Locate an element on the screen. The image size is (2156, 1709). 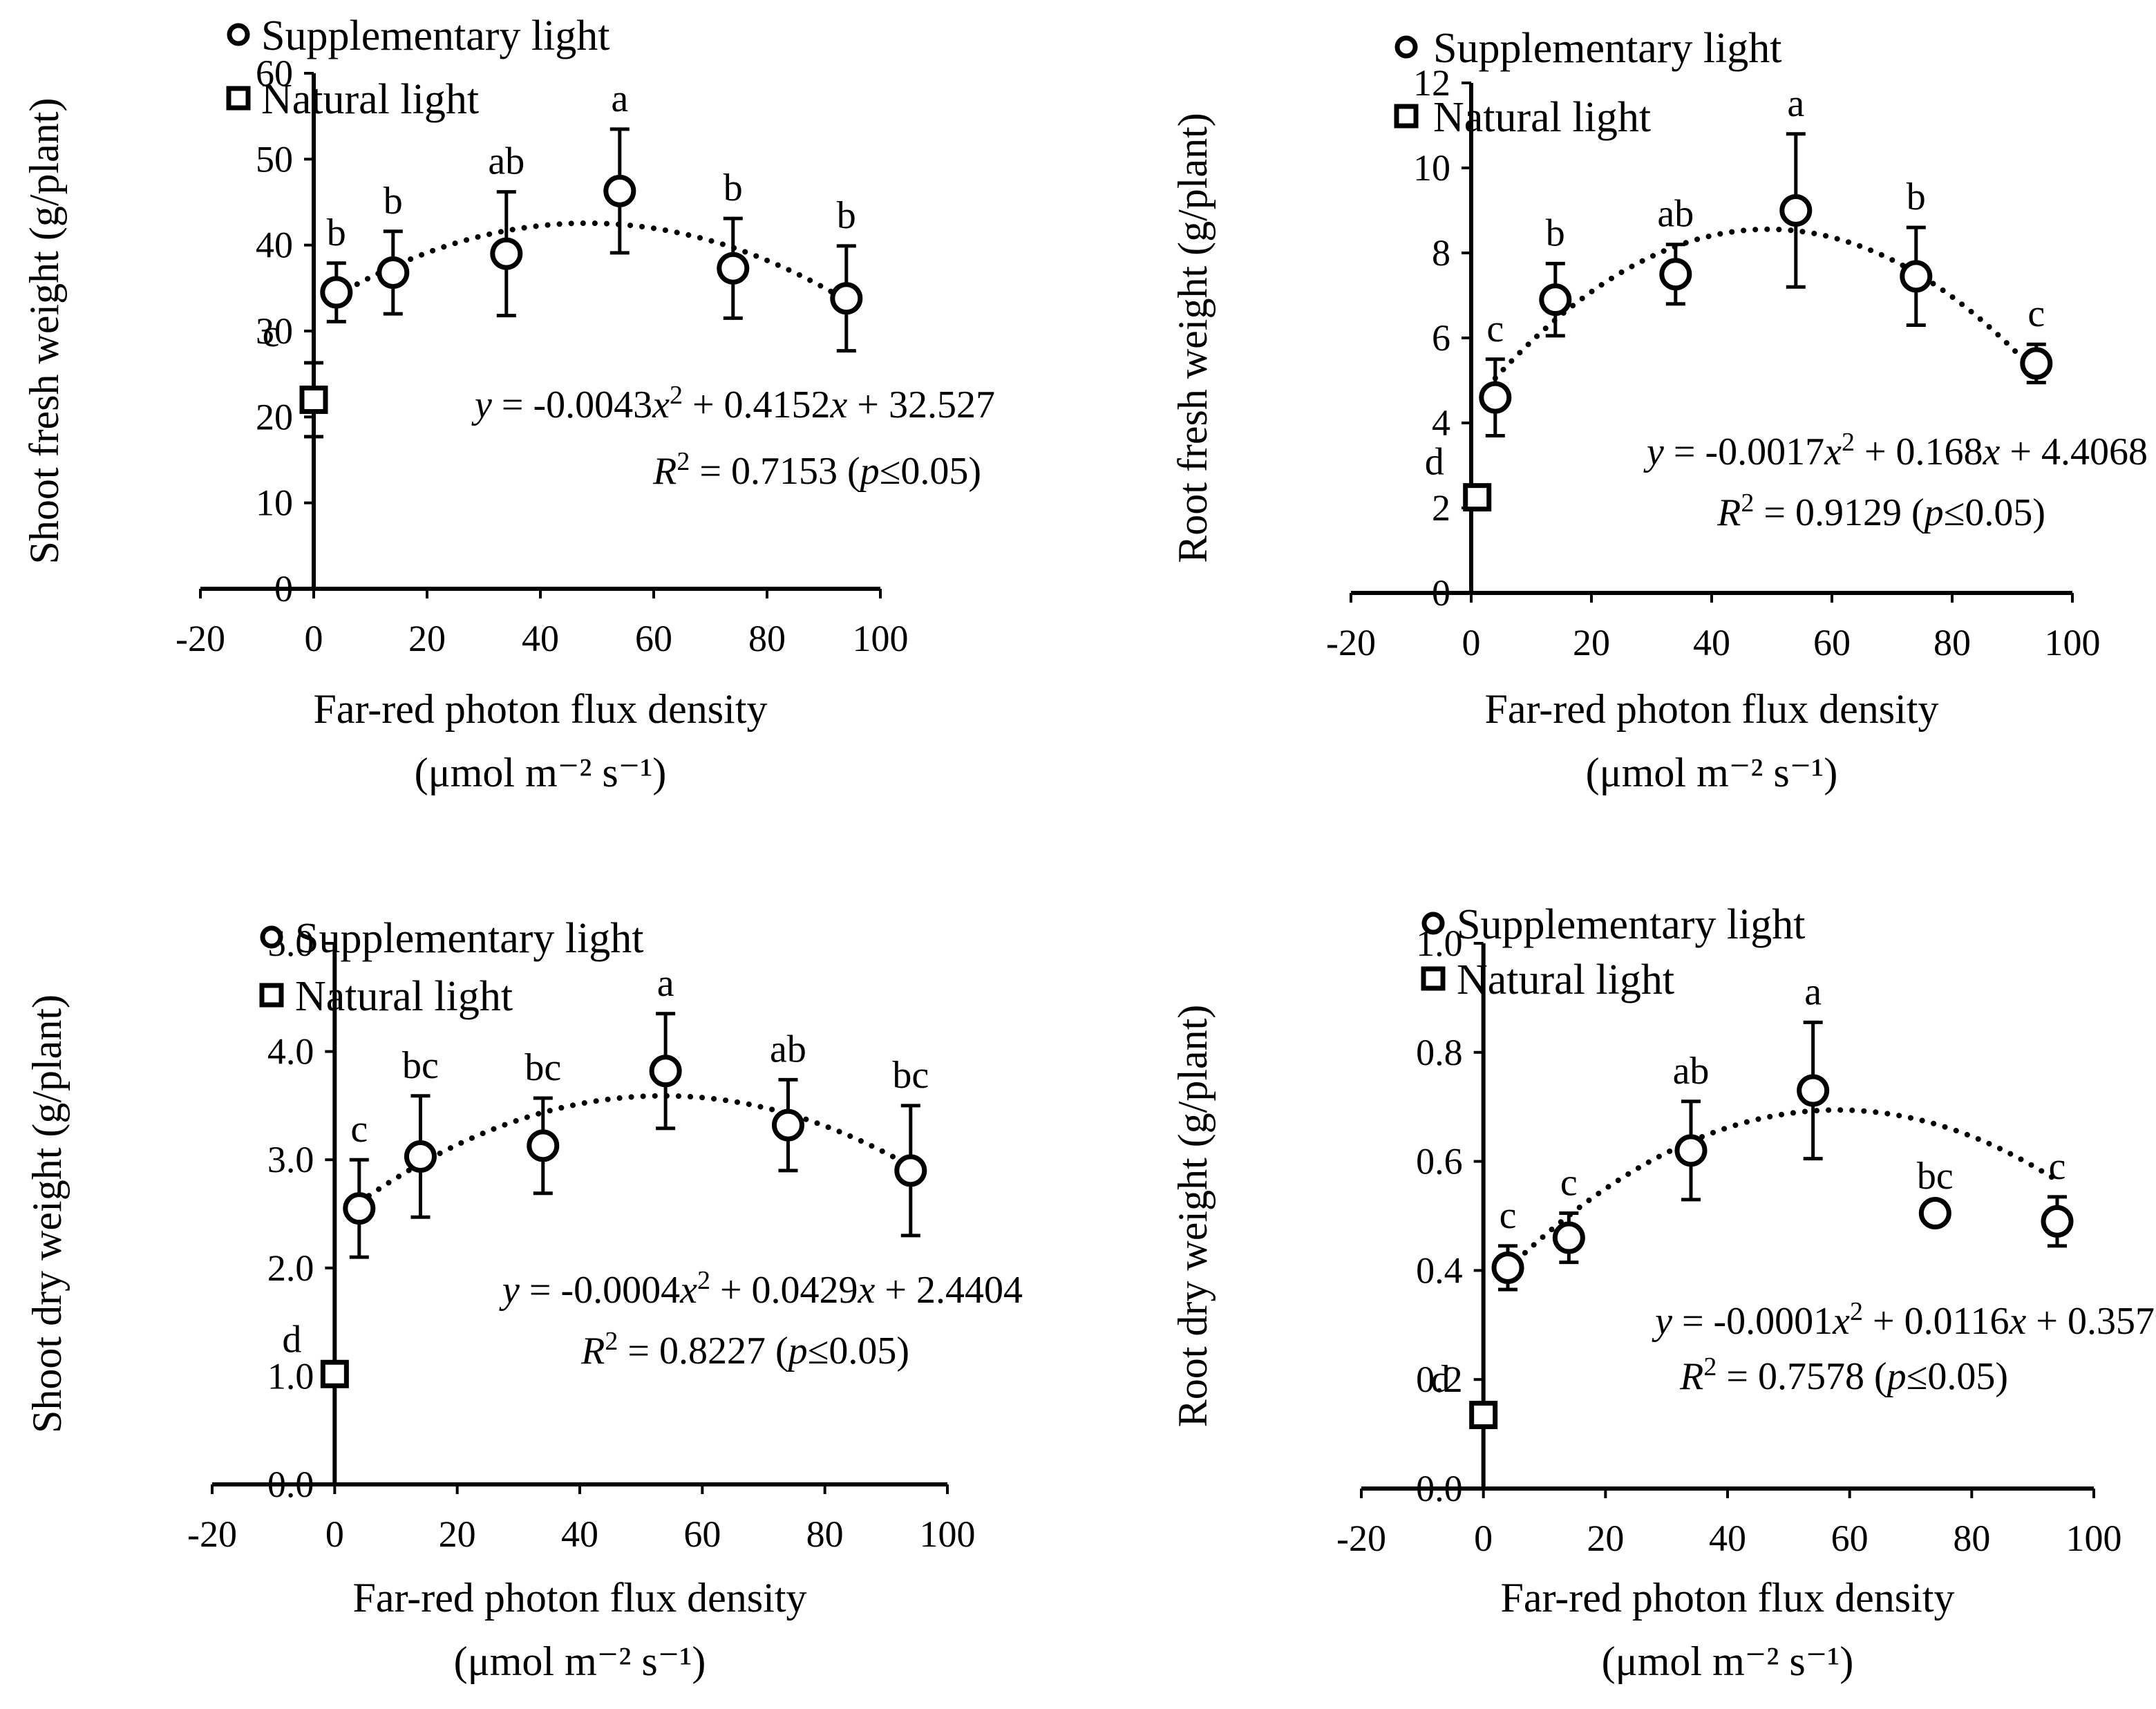
y-tick-label: 2.0 is located at coordinates (290, 1268).